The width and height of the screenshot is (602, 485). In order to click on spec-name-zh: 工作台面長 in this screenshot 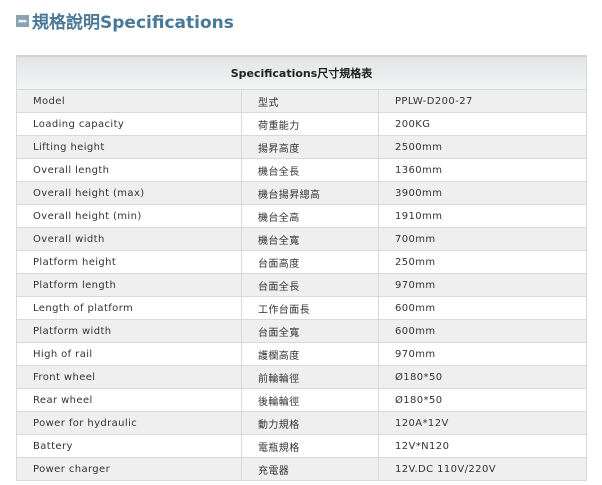, I will do `click(310, 308)`.